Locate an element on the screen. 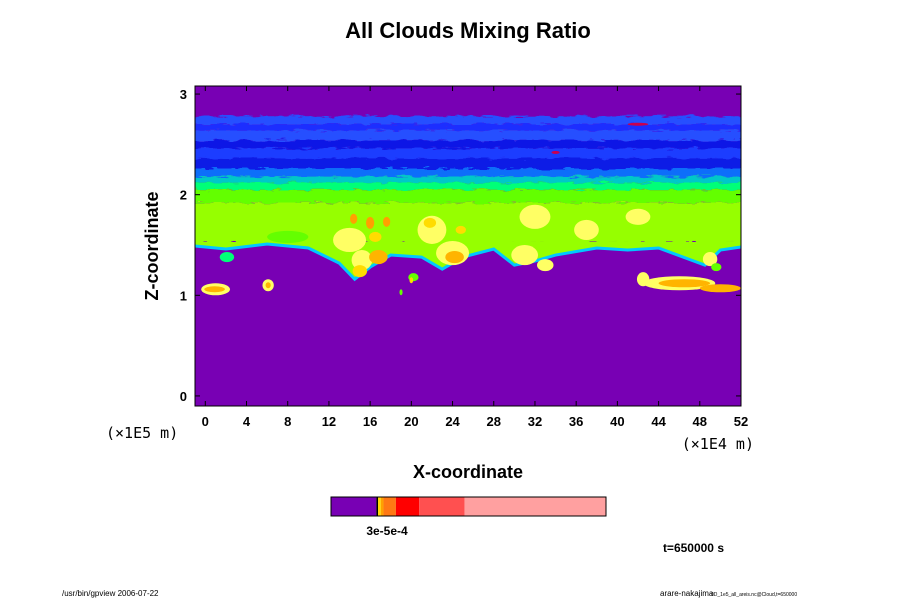 This screenshot has width=900, height=600. x-axis-label: X-coordinate is located at coordinates (468, 472).